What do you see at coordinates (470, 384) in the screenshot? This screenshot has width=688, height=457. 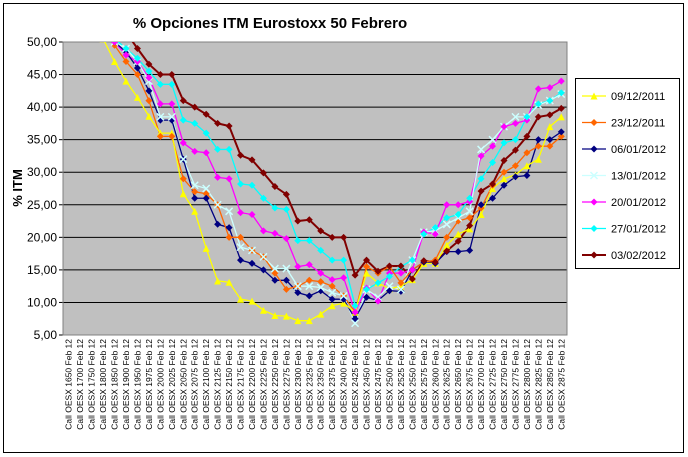 I see `x-tick-label: Call OESX 2675 Feb 12` at bounding box center [470, 384].